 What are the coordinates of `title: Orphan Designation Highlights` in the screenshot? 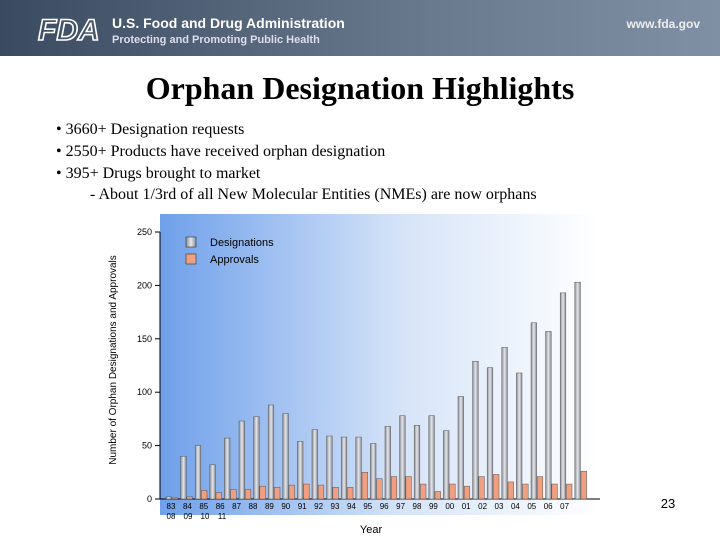 It's located at (360, 88).